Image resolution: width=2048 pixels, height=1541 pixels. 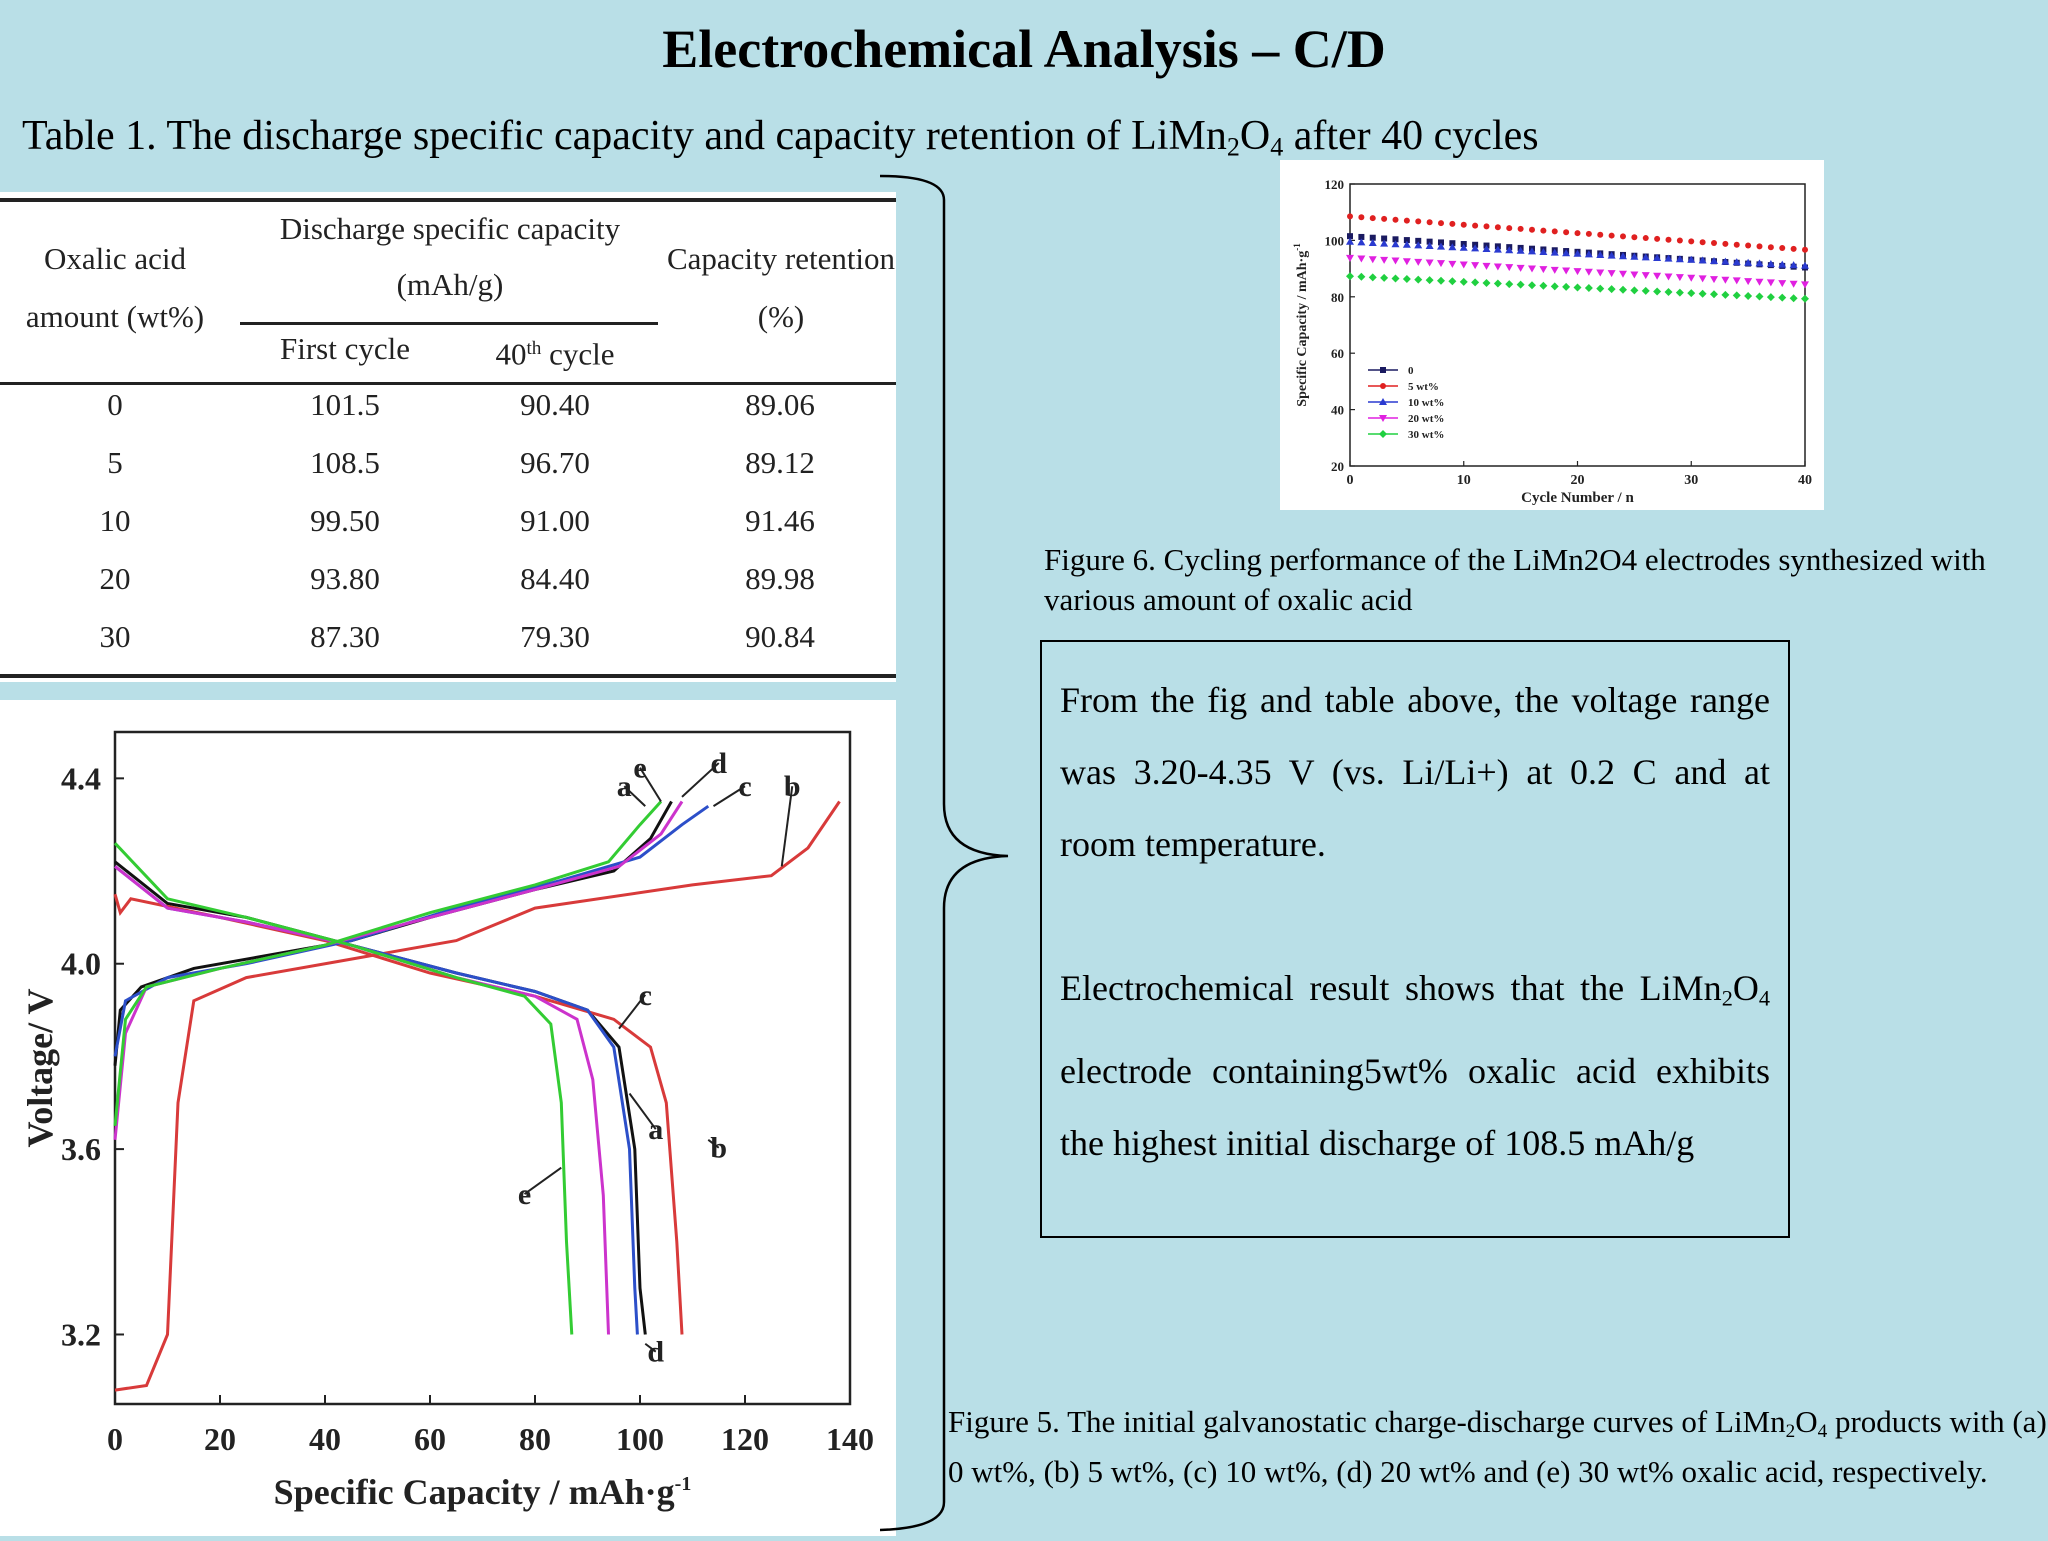 What do you see at coordinates (744, 786) in the screenshot?
I see `curve-label-c: c` at bounding box center [744, 786].